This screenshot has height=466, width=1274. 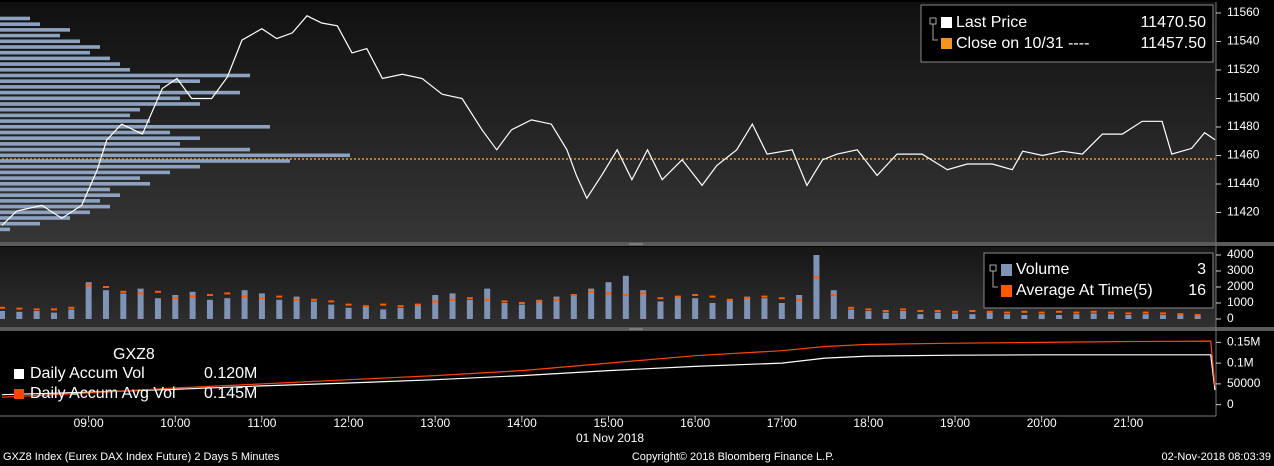 I want to click on legend: Volume 3 Average At Time(5) 16, so click(x=1098, y=280).